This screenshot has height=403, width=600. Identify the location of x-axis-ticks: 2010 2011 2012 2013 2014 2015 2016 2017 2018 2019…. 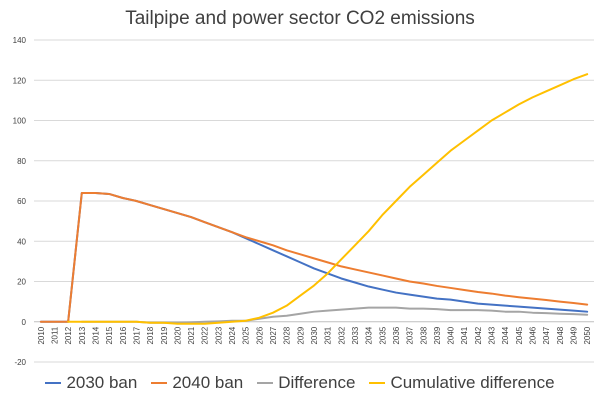
(314, 335).